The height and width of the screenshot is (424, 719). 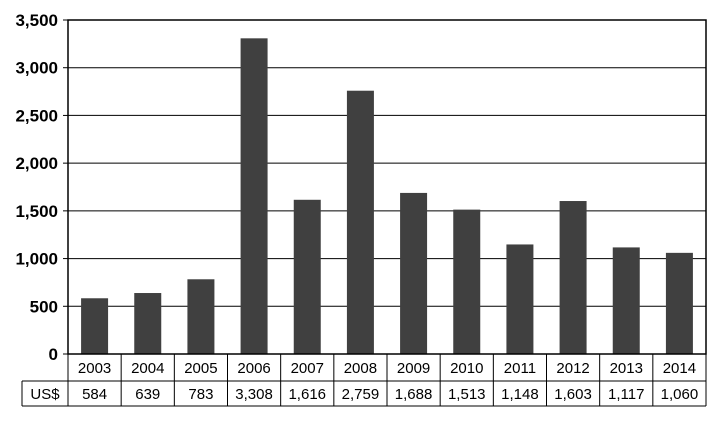 I want to click on value-label: 1,148, so click(x=520, y=394).